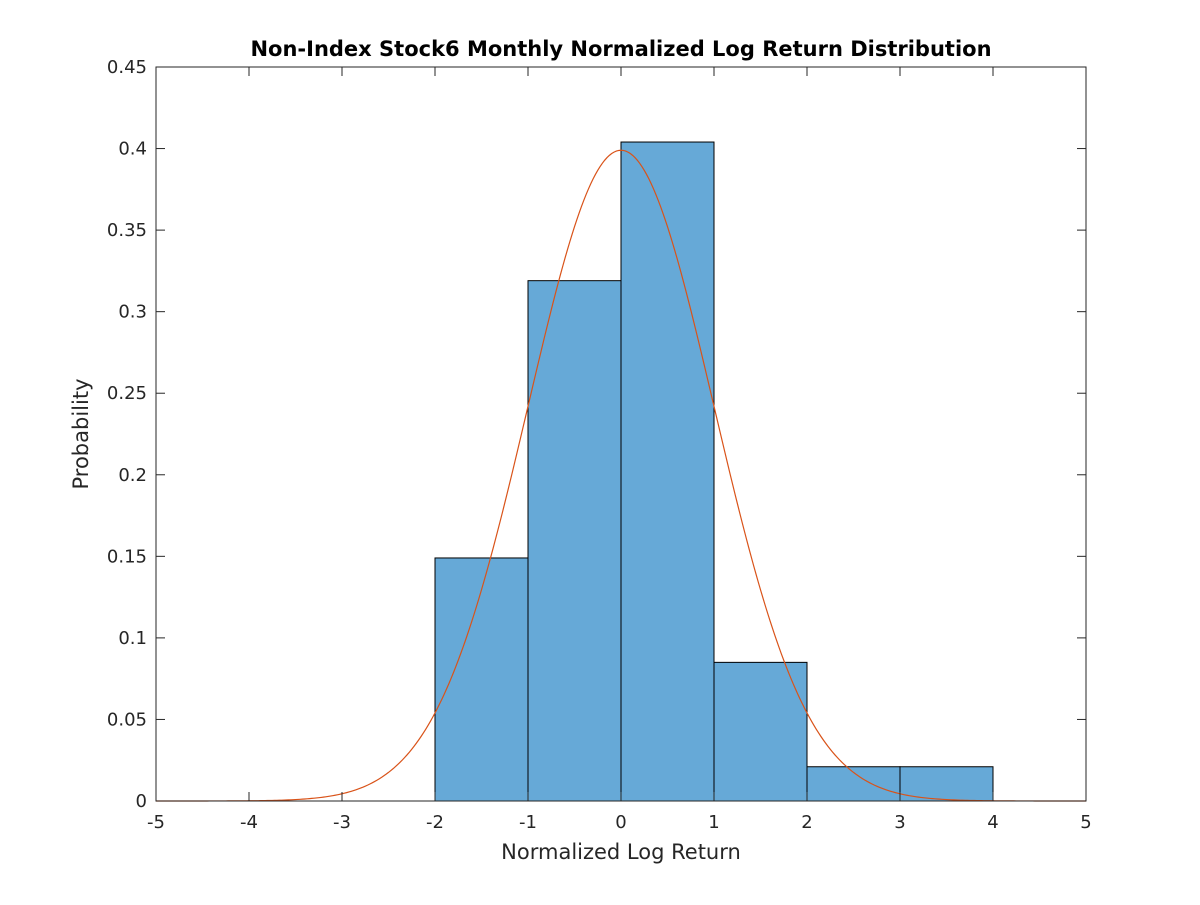  Describe the element at coordinates (132, 475) in the screenshot. I see `y-tick-label: 0.2` at that location.